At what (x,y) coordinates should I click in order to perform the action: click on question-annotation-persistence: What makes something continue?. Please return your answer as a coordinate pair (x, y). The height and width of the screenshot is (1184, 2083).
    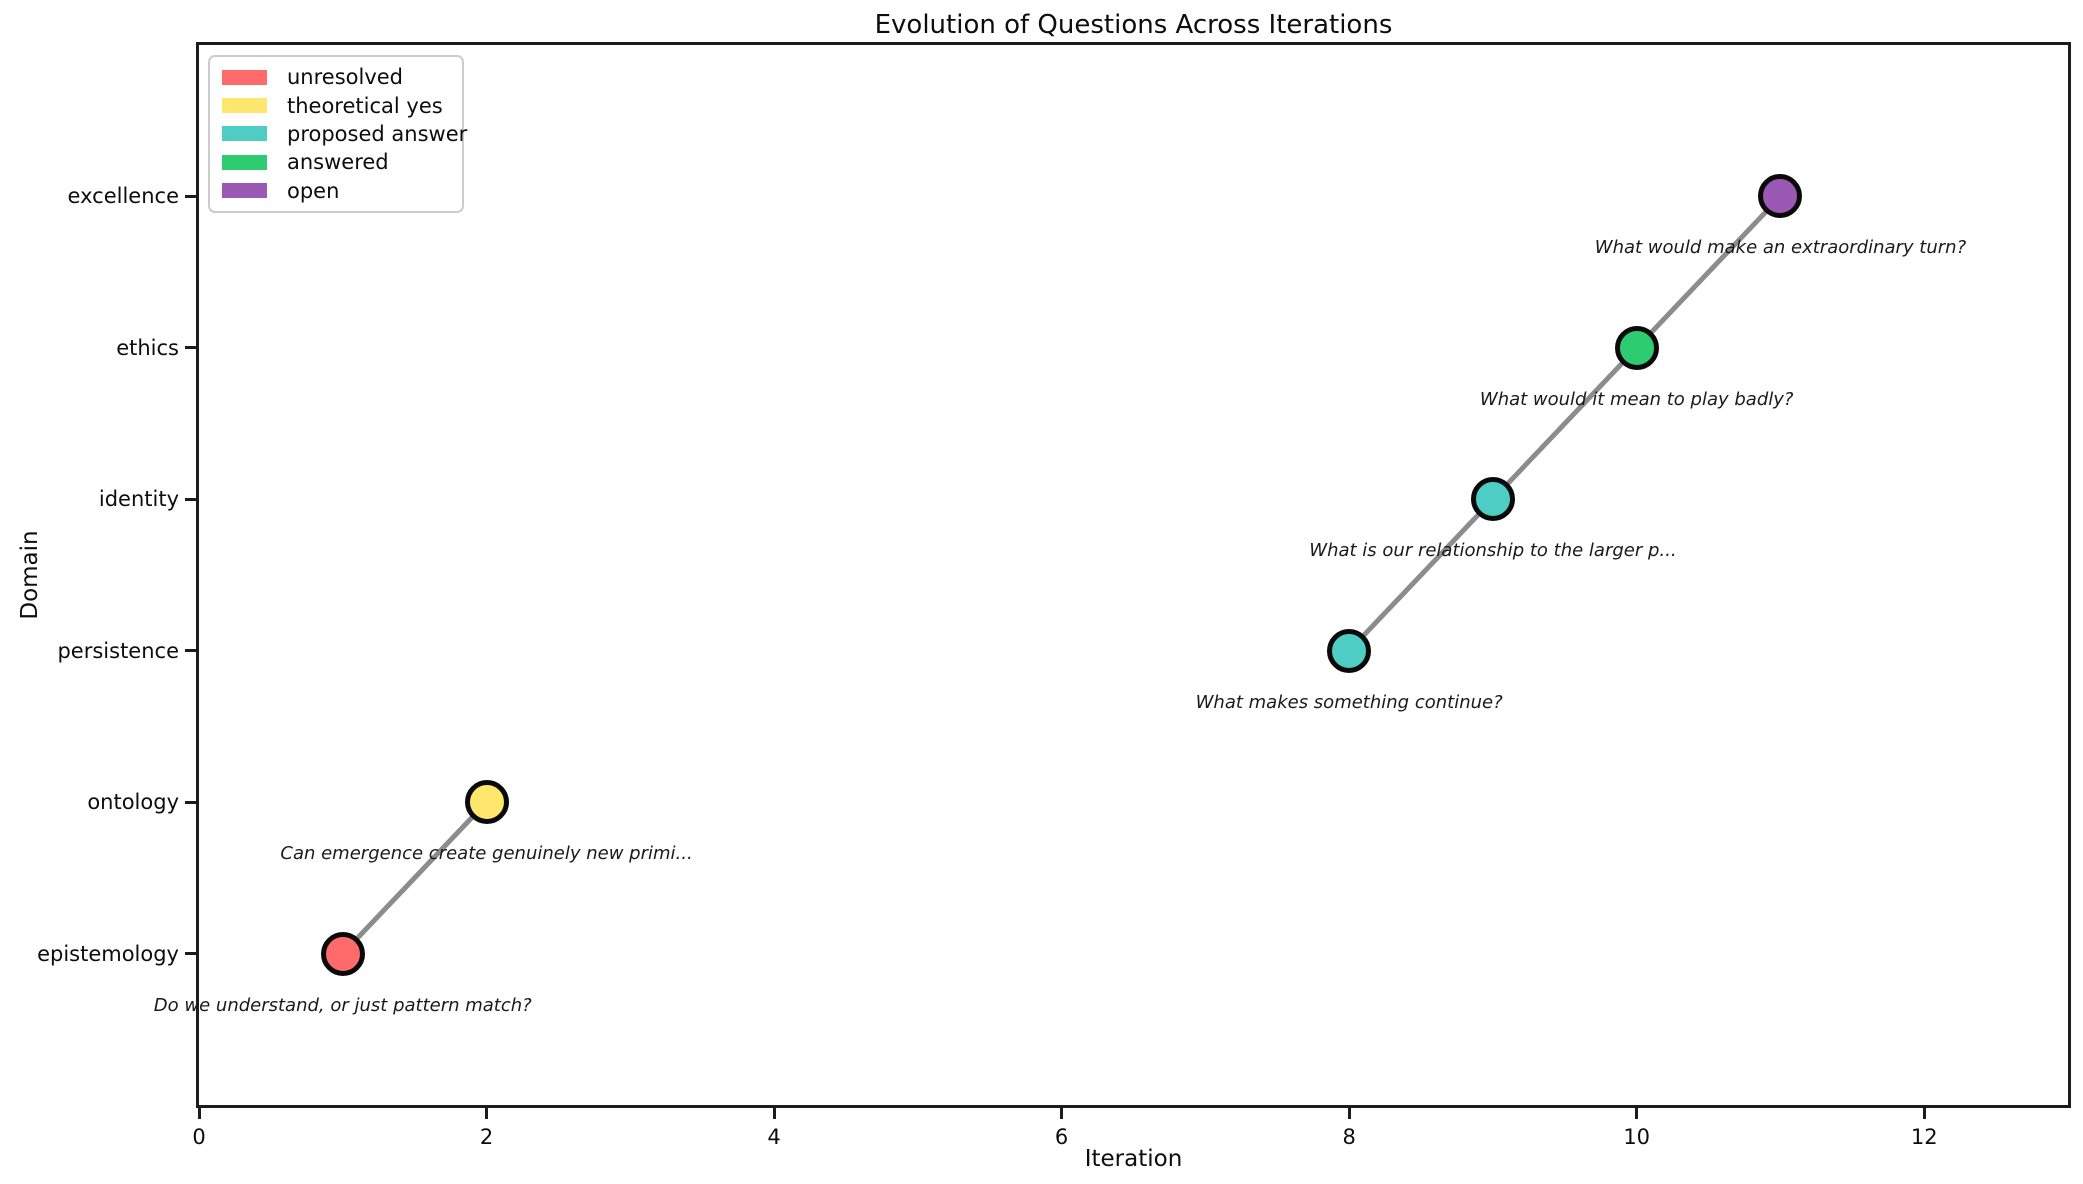
    Looking at the image, I should click on (1349, 702).